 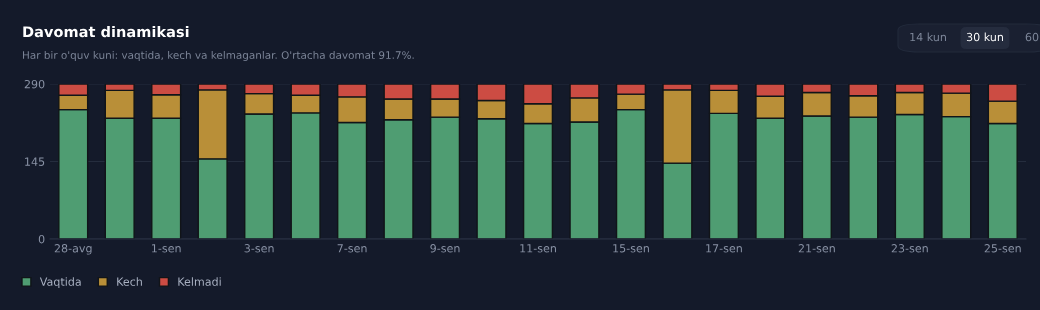 What do you see at coordinates (259, 248) in the screenshot?
I see `x-tick-label: 3-sen` at bounding box center [259, 248].